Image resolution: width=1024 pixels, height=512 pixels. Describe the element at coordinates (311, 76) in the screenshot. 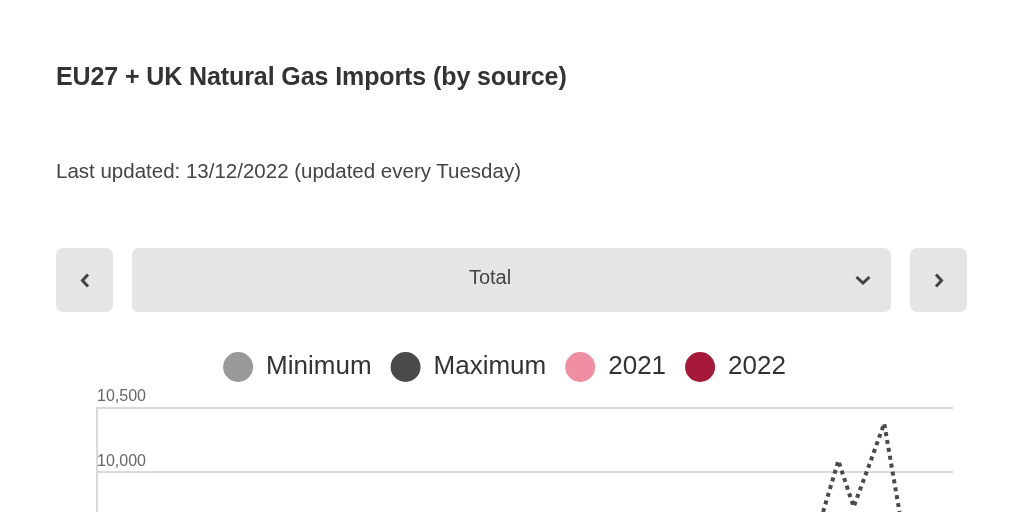

I see `chart-title: EU27 + UK Natural Gas Imports (by source)` at that location.